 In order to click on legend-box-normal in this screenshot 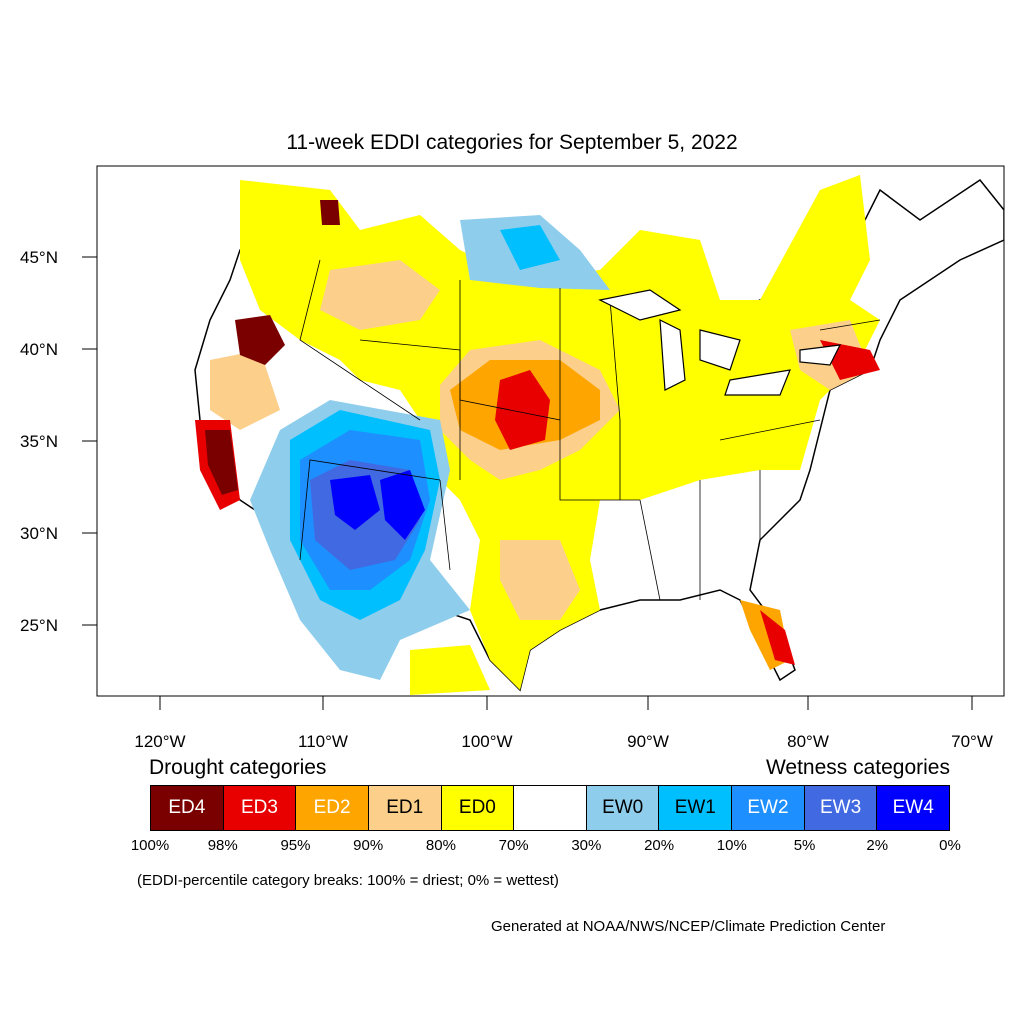, I will do `click(550, 808)`.